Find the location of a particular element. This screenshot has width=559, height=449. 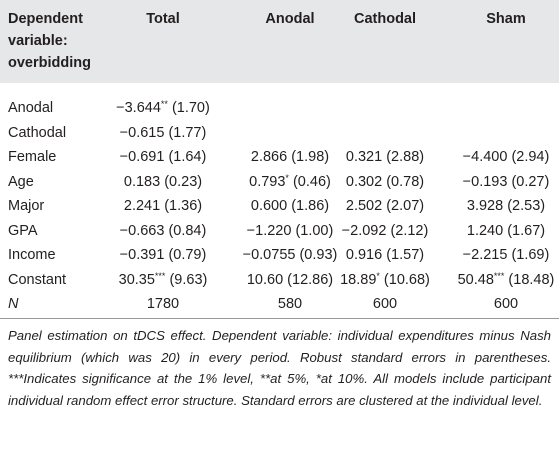

row-label: Age is located at coordinates (21, 181).